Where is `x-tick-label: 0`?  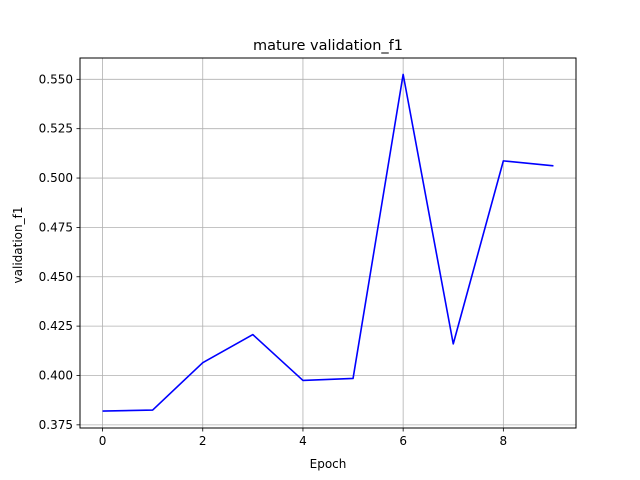
x-tick-label: 0 is located at coordinates (103, 441).